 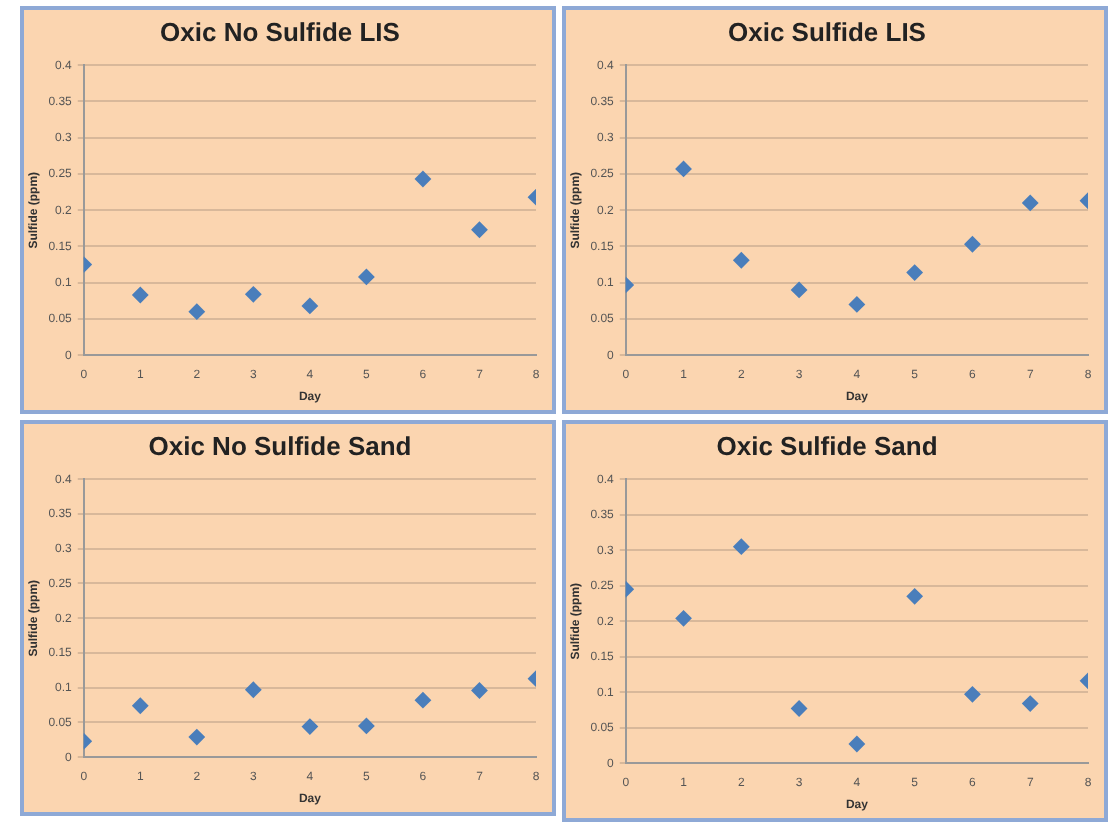 What do you see at coordinates (280, 445) in the screenshot?
I see `chart-title: Oxic No Sulfide Sand` at bounding box center [280, 445].